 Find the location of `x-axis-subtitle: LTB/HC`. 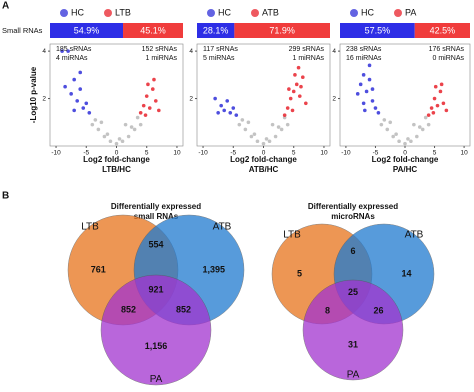

x-axis-subtitle: LTB/HC is located at coordinates (116, 169).